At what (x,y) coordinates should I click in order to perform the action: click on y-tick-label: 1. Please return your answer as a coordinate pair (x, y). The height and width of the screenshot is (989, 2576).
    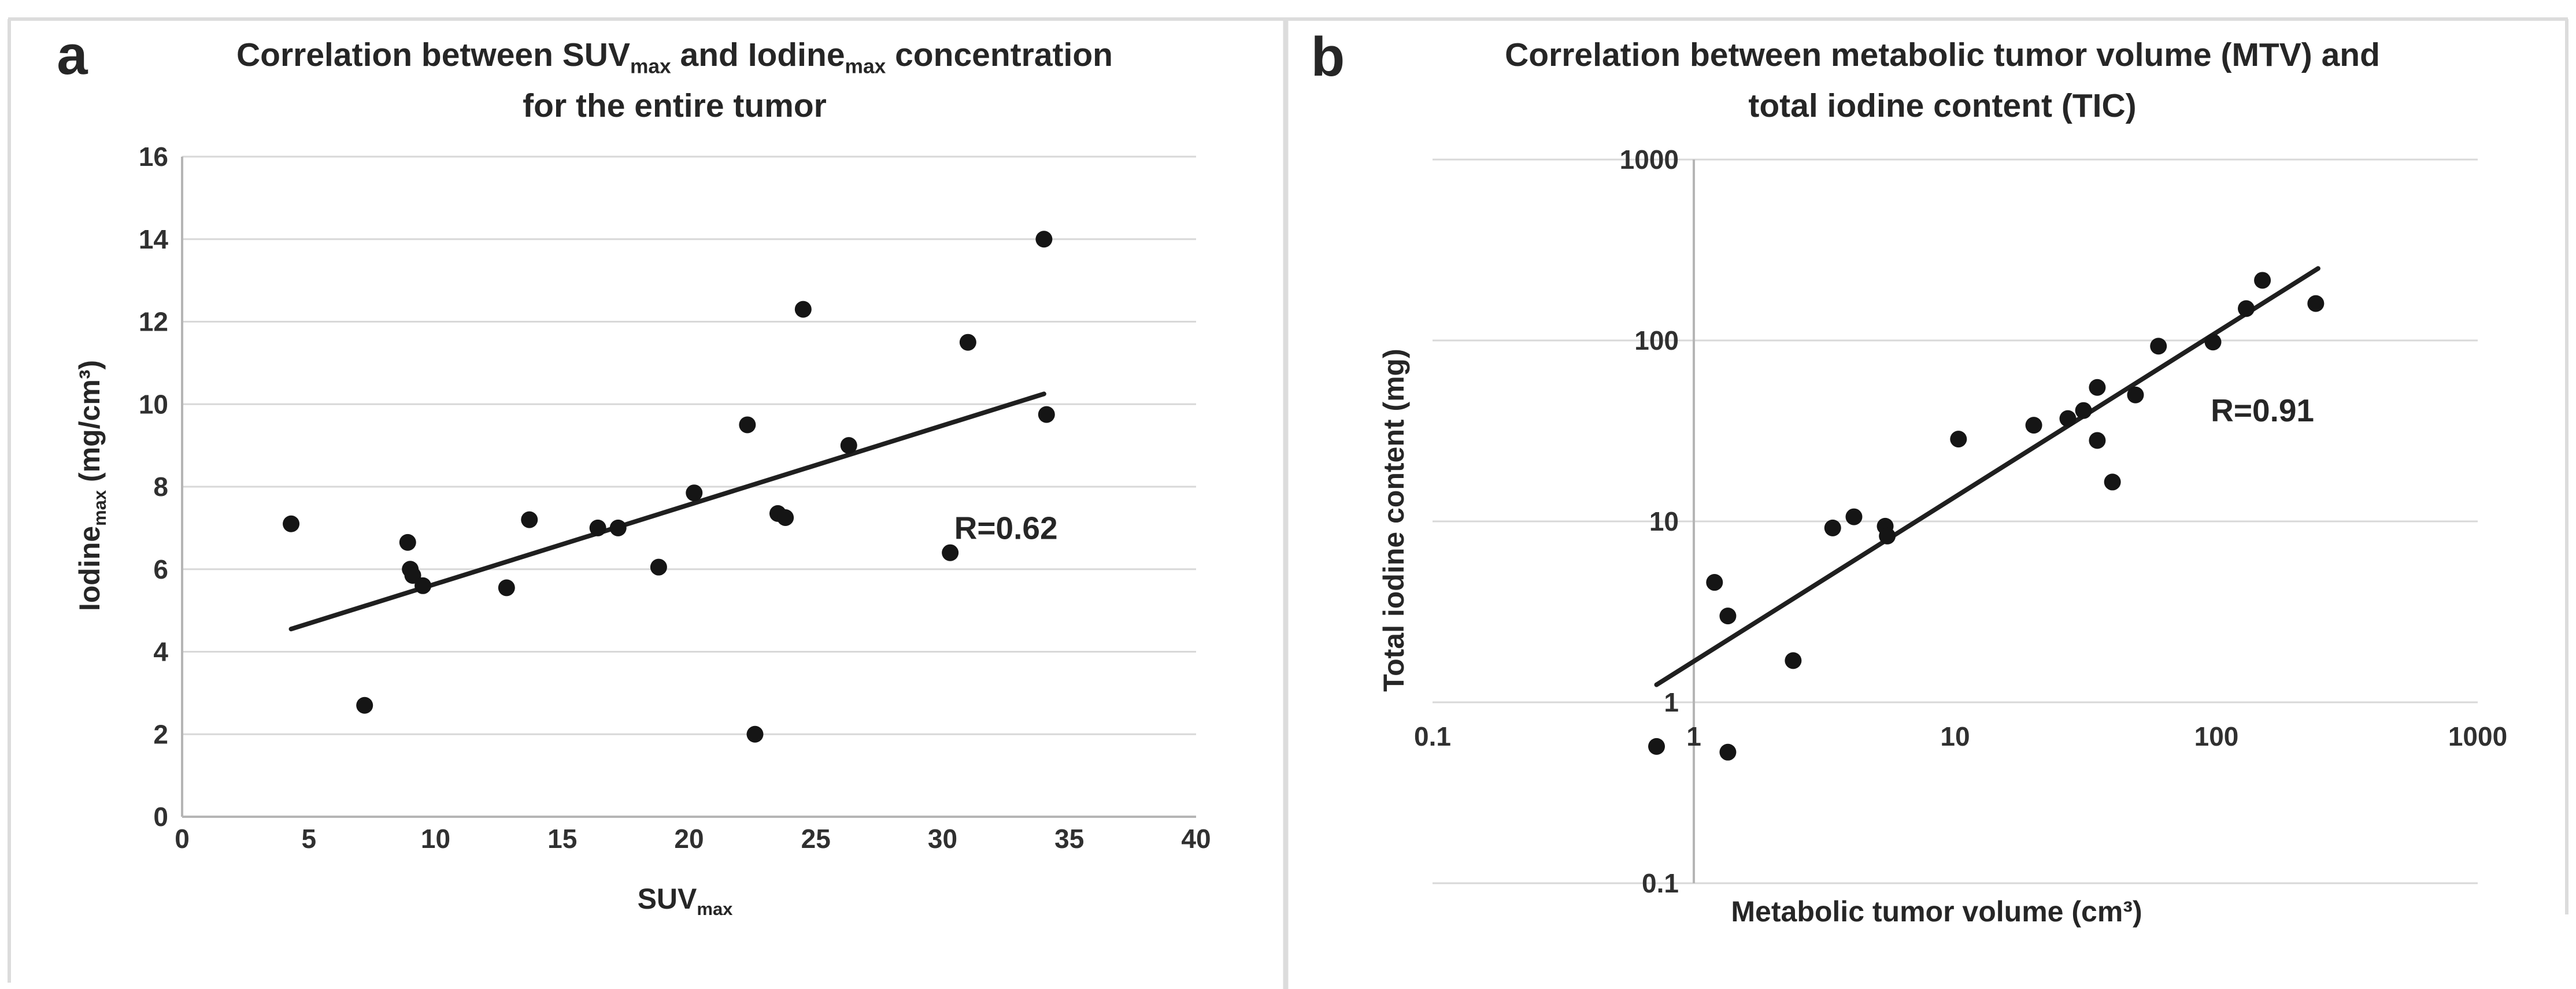
    Looking at the image, I should click on (1672, 702).